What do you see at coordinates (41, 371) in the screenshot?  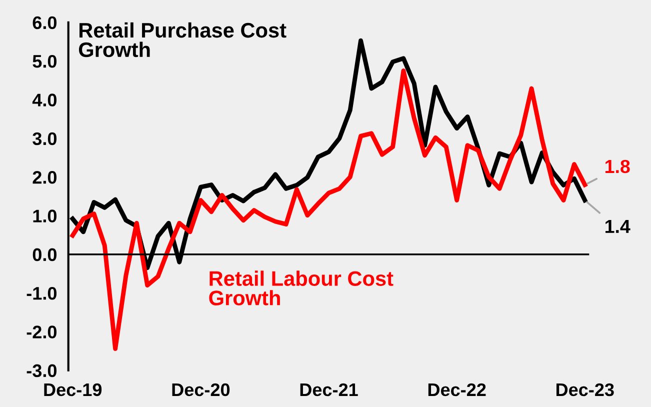 I see `y-tick-label: -3.0` at bounding box center [41, 371].